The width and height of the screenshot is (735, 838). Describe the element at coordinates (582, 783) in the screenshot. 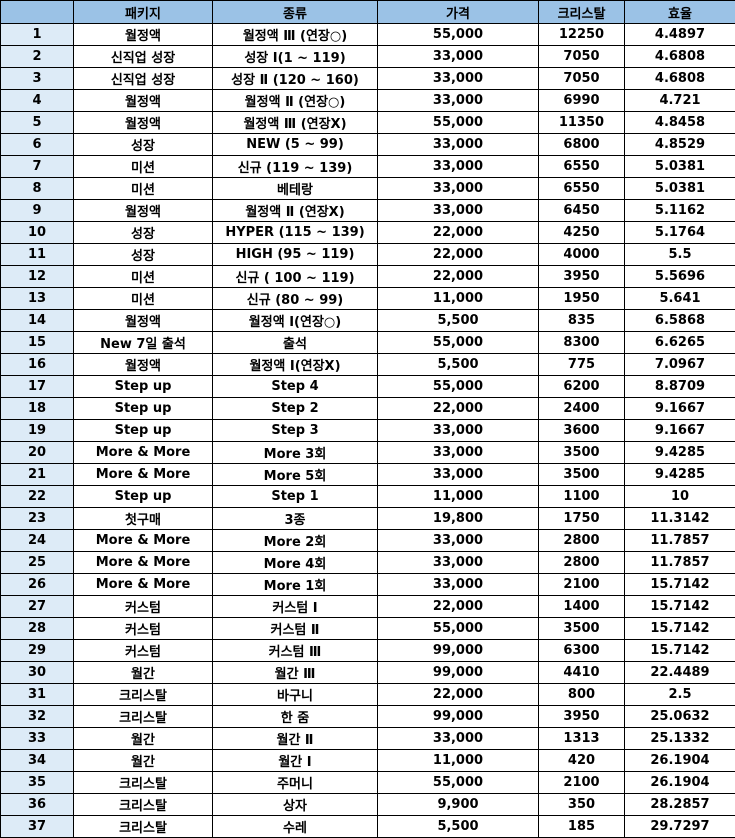

I see `crystal-cell: 2100` at that location.